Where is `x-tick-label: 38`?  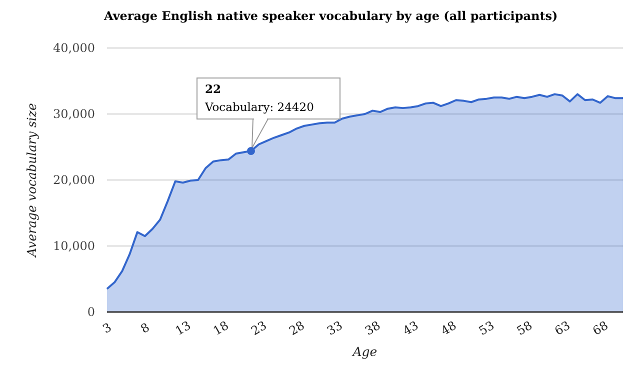 x-tick-label: 38 is located at coordinates (372, 328).